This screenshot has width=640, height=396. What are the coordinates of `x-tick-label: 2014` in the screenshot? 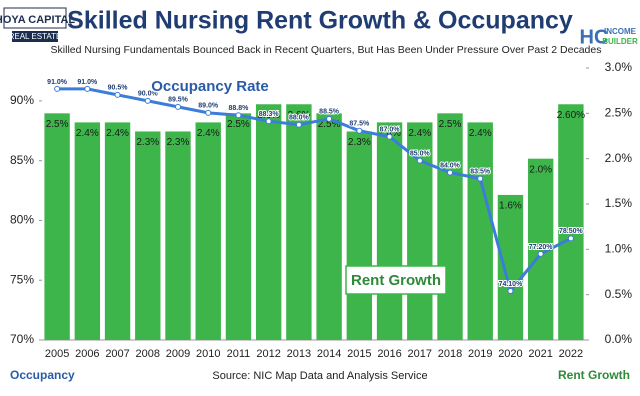 It's located at (329, 354).